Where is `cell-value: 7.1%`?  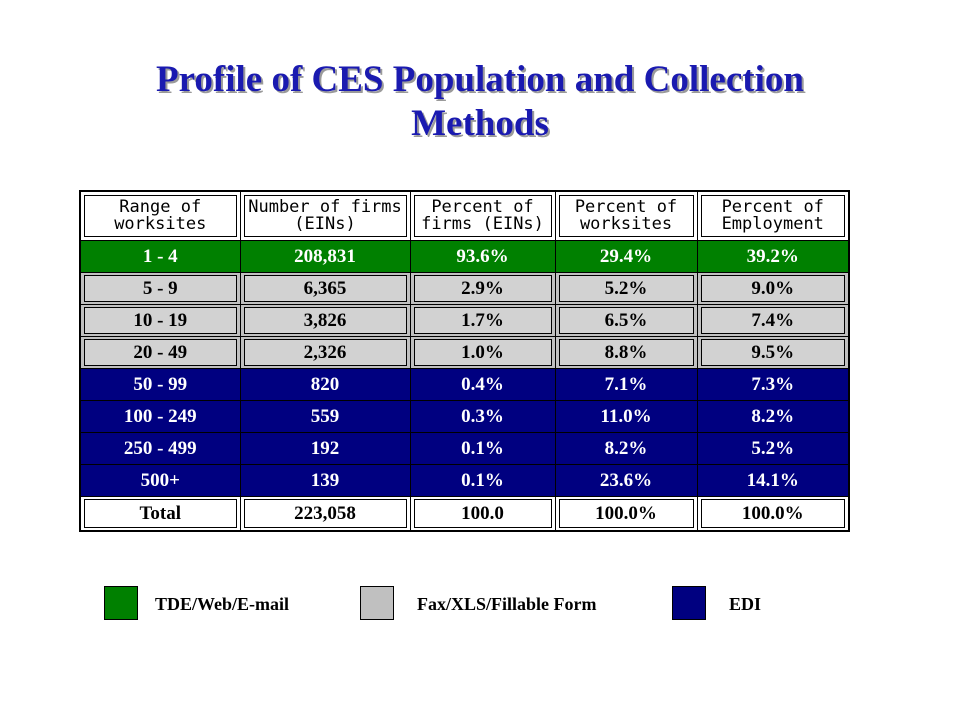 cell-value: 7.1% is located at coordinates (626, 384).